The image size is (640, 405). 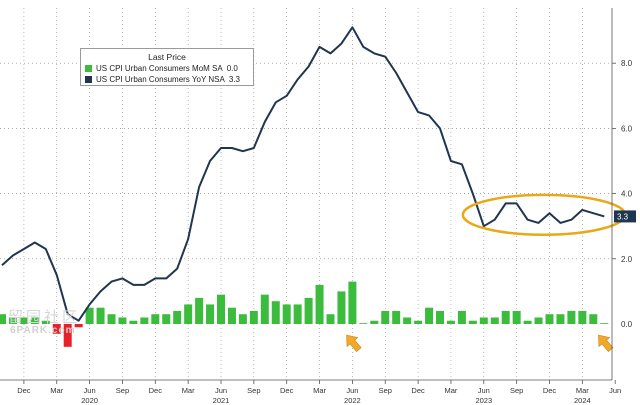 What do you see at coordinates (627, 128) in the screenshot?
I see `y-tick-label: 6.0` at bounding box center [627, 128].